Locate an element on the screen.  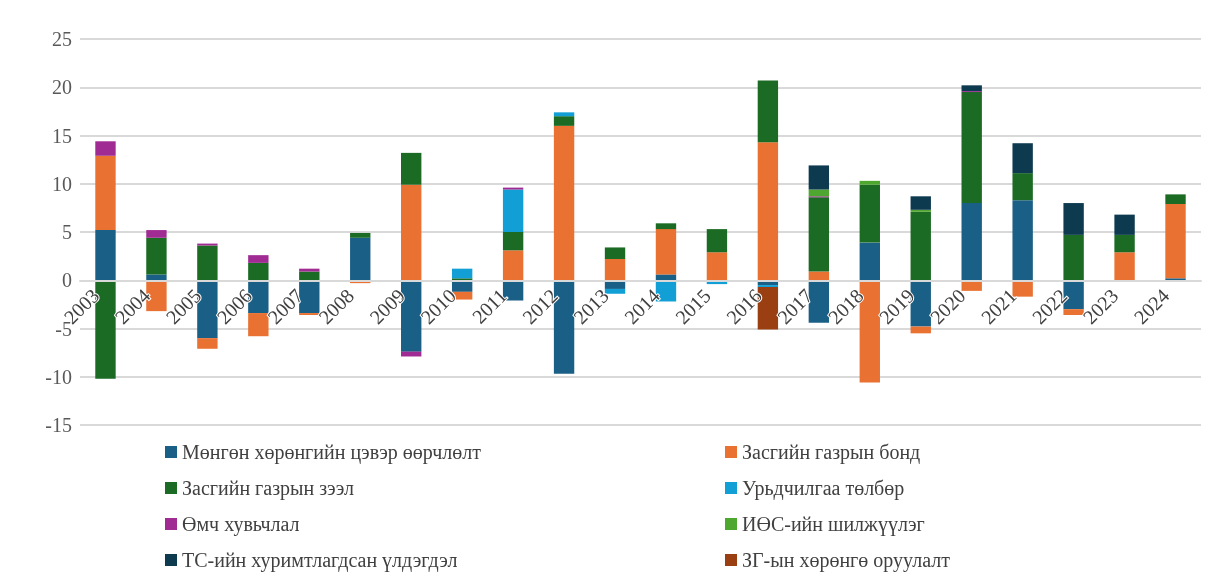
y-tick-label: 25 is located at coordinates (62, 39).